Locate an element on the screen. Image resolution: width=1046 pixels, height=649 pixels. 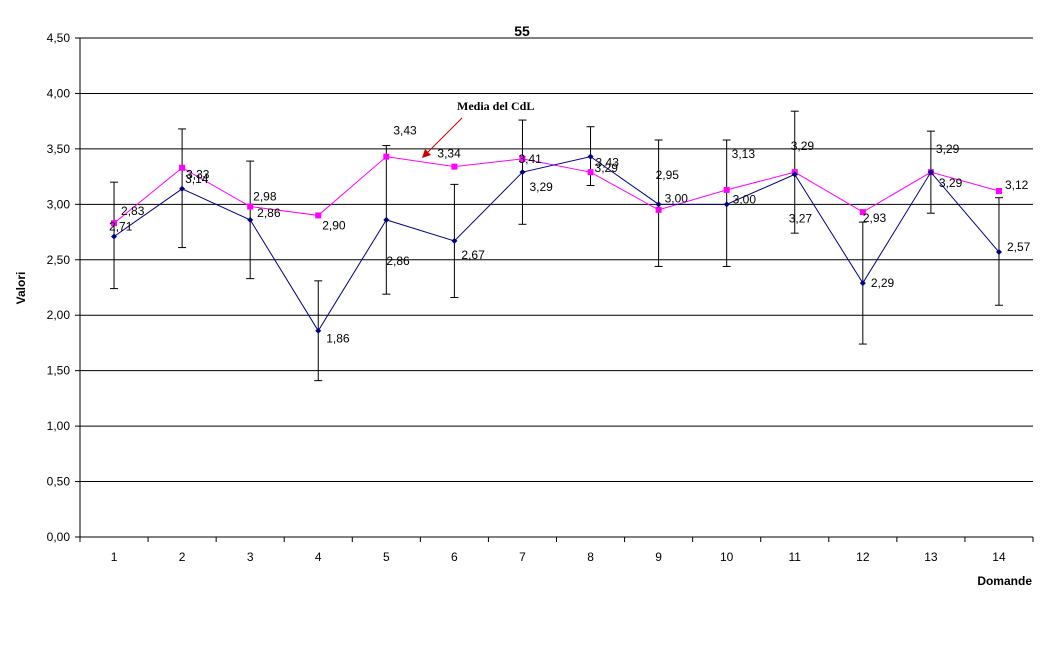
data-label: 3,14 is located at coordinates (197, 179).